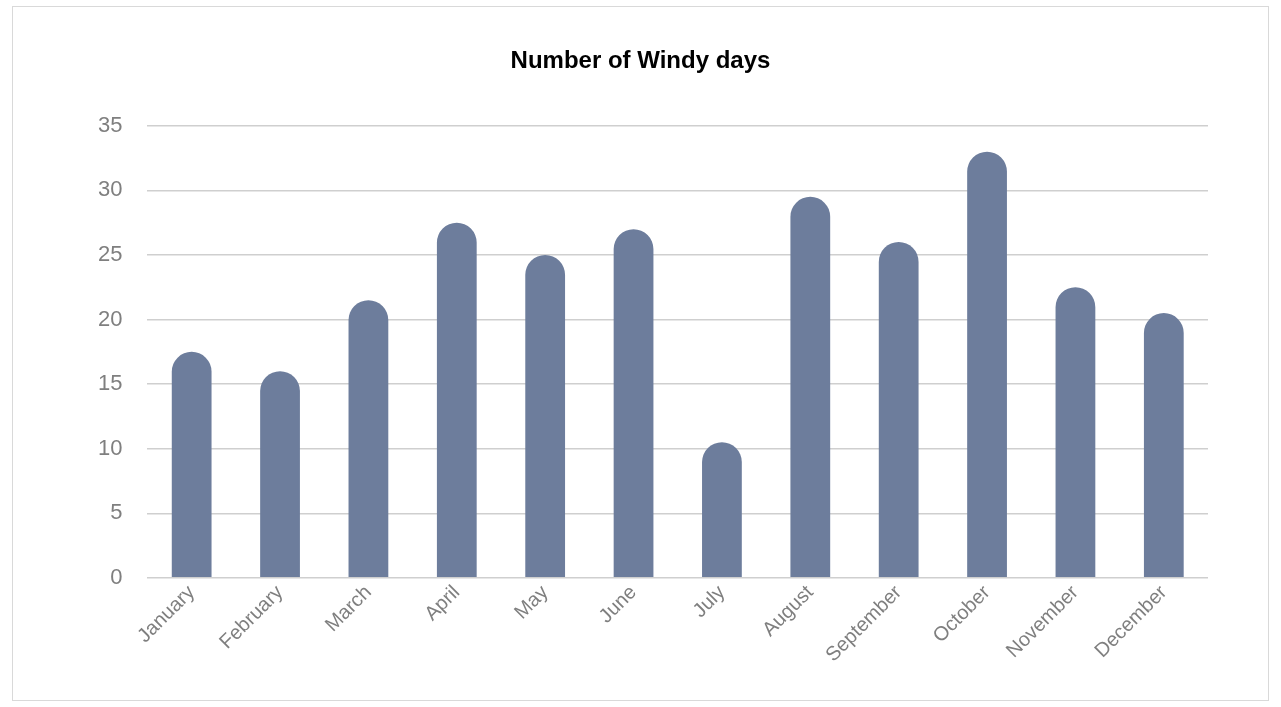  I want to click on y-tick-label: 0, so click(116, 576).